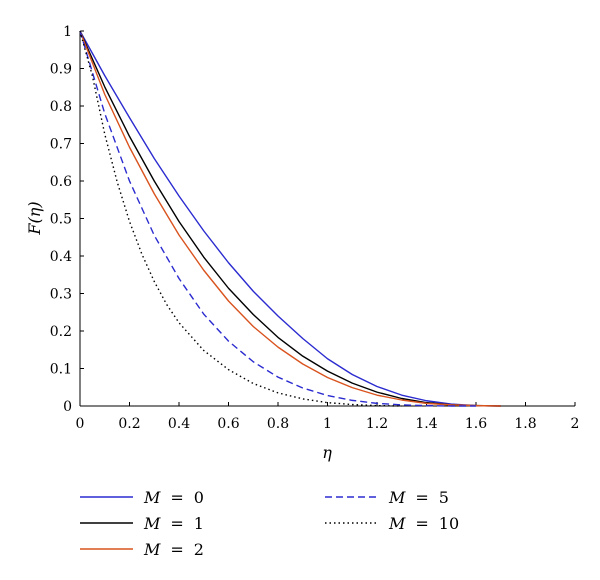  Describe the element at coordinates (129, 424) in the screenshot. I see `x-tick-label: 0.2` at that location.